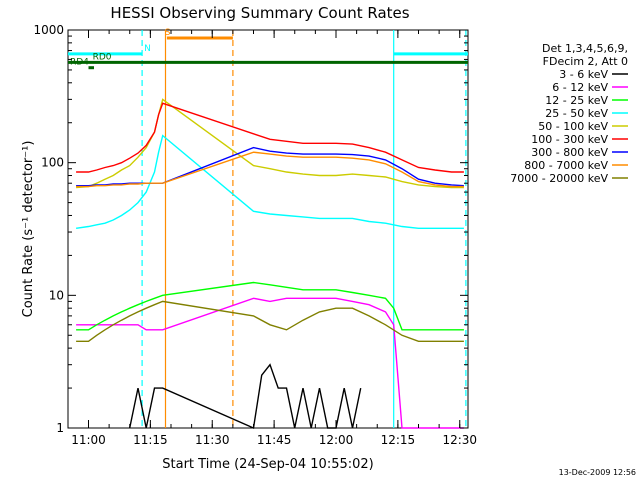  What do you see at coordinates (28, 229) in the screenshot?
I see `y-axis-label: Count Rate (s⁻¹ detector⁻¹)` at bounding box center [28, 229].